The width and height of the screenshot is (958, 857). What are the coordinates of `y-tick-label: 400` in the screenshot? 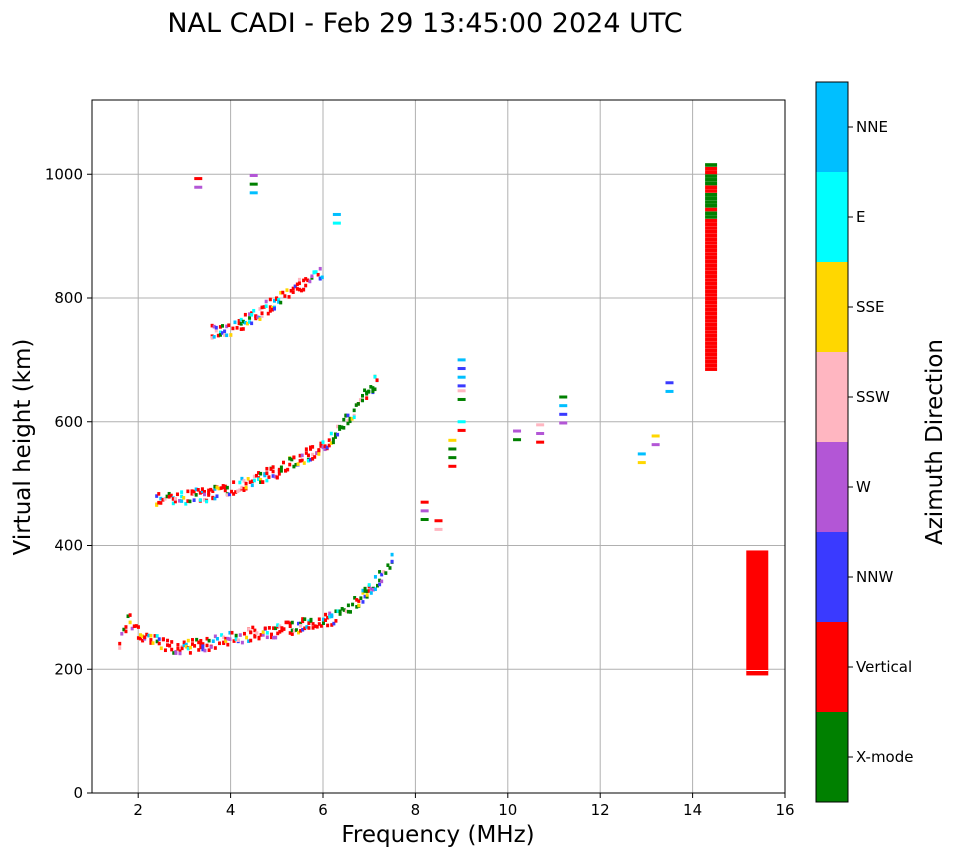 It's located at (68, 546).